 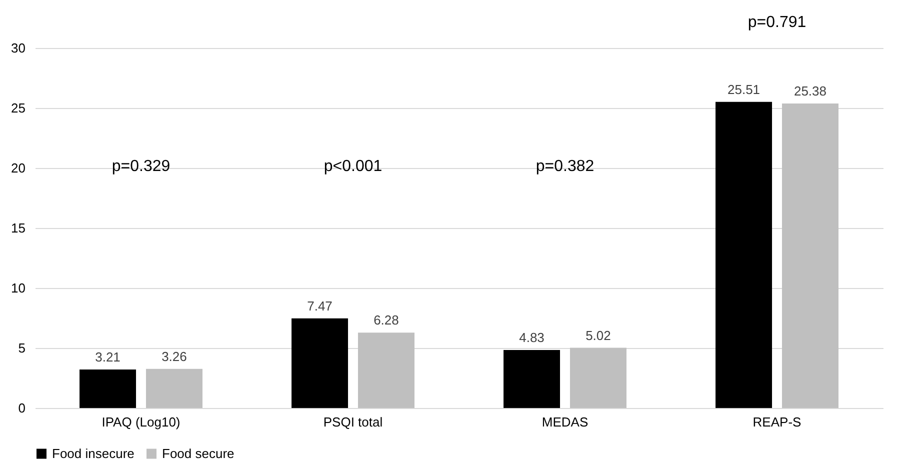 What do you see at coordinates (565, 166) in the screenshot?
I see `annotation: p=0.382` at bounding box center [565, 166].